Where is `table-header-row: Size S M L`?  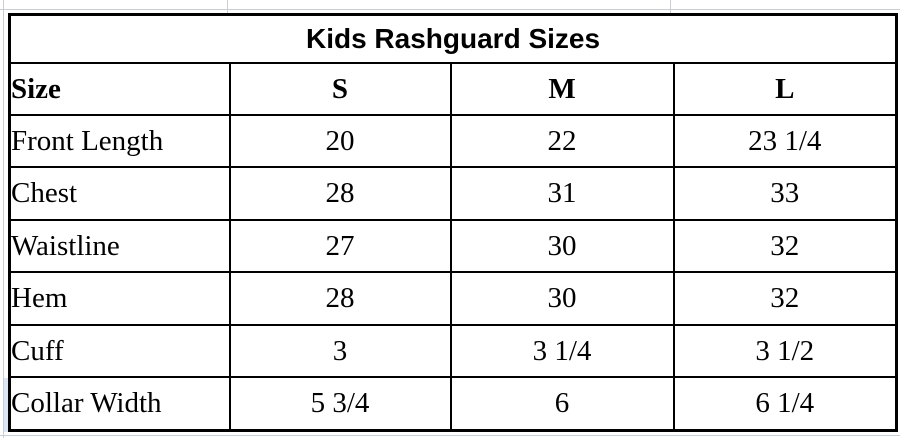
table-header-row: Size S M L is located at coordinates (453, 89).